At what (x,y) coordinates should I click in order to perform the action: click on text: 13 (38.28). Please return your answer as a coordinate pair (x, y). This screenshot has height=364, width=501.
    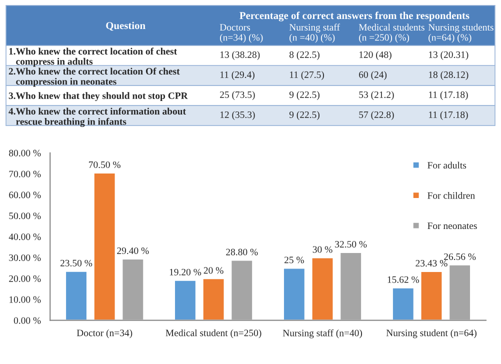
    Looking at the image, I should click on (240, 55).